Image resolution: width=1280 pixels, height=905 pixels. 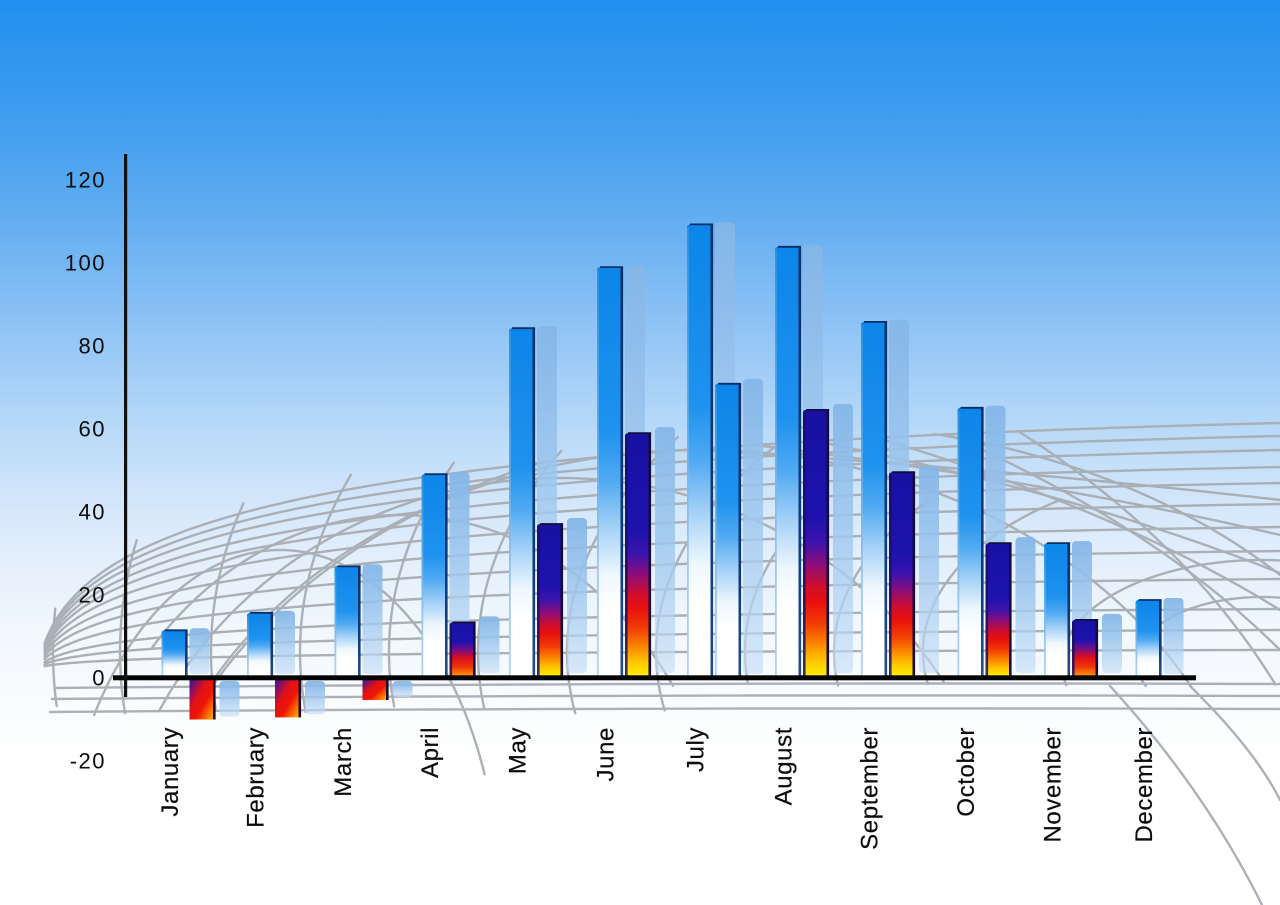 I want to click on svg-text: 0, so click(x=99, y=678).